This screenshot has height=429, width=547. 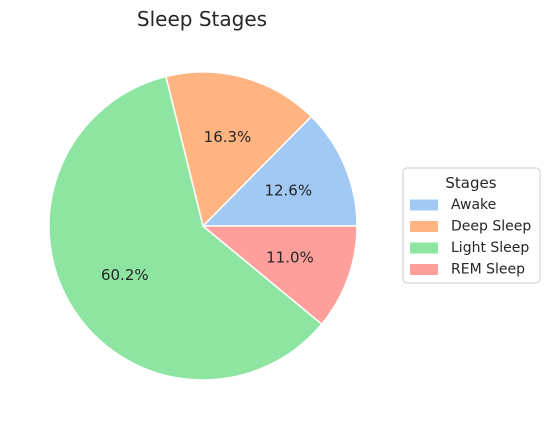 I want to click on pie-slice-deep-sleep, so click(x=239, y=149).